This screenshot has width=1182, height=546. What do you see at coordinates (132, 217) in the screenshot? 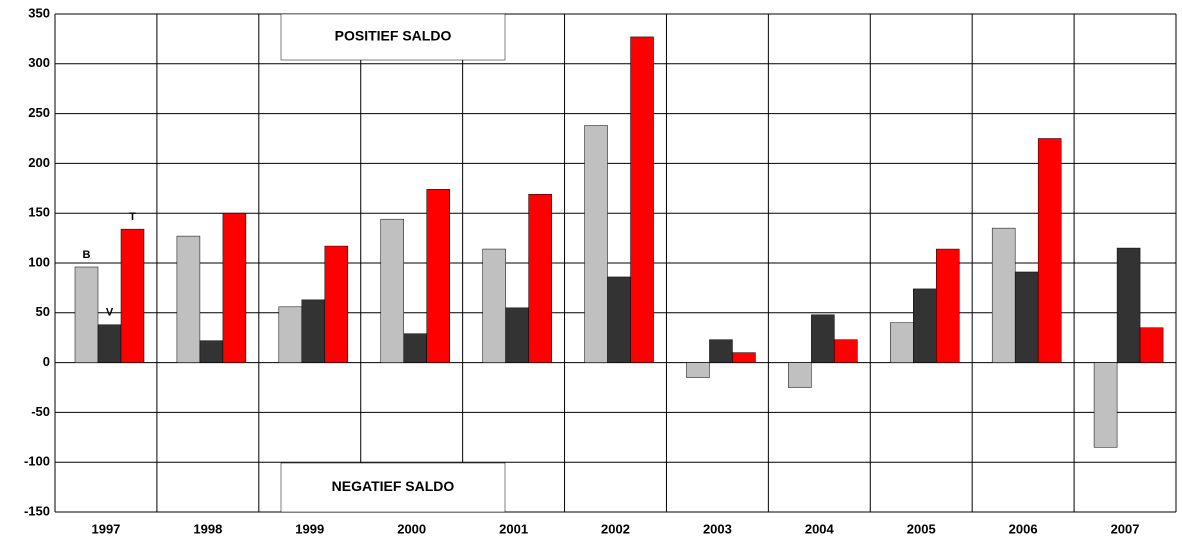
I see `series-label: T` at bounding box center [132, 217].